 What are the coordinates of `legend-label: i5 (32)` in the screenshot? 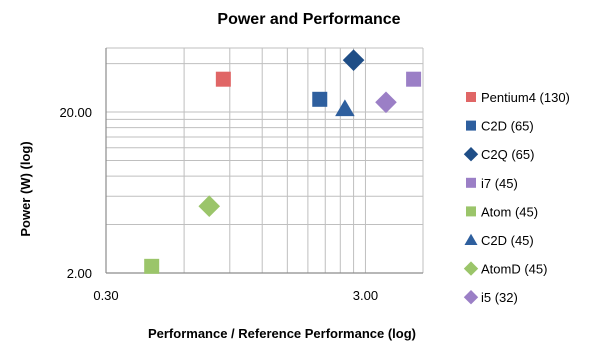 It's located at (499, 297).